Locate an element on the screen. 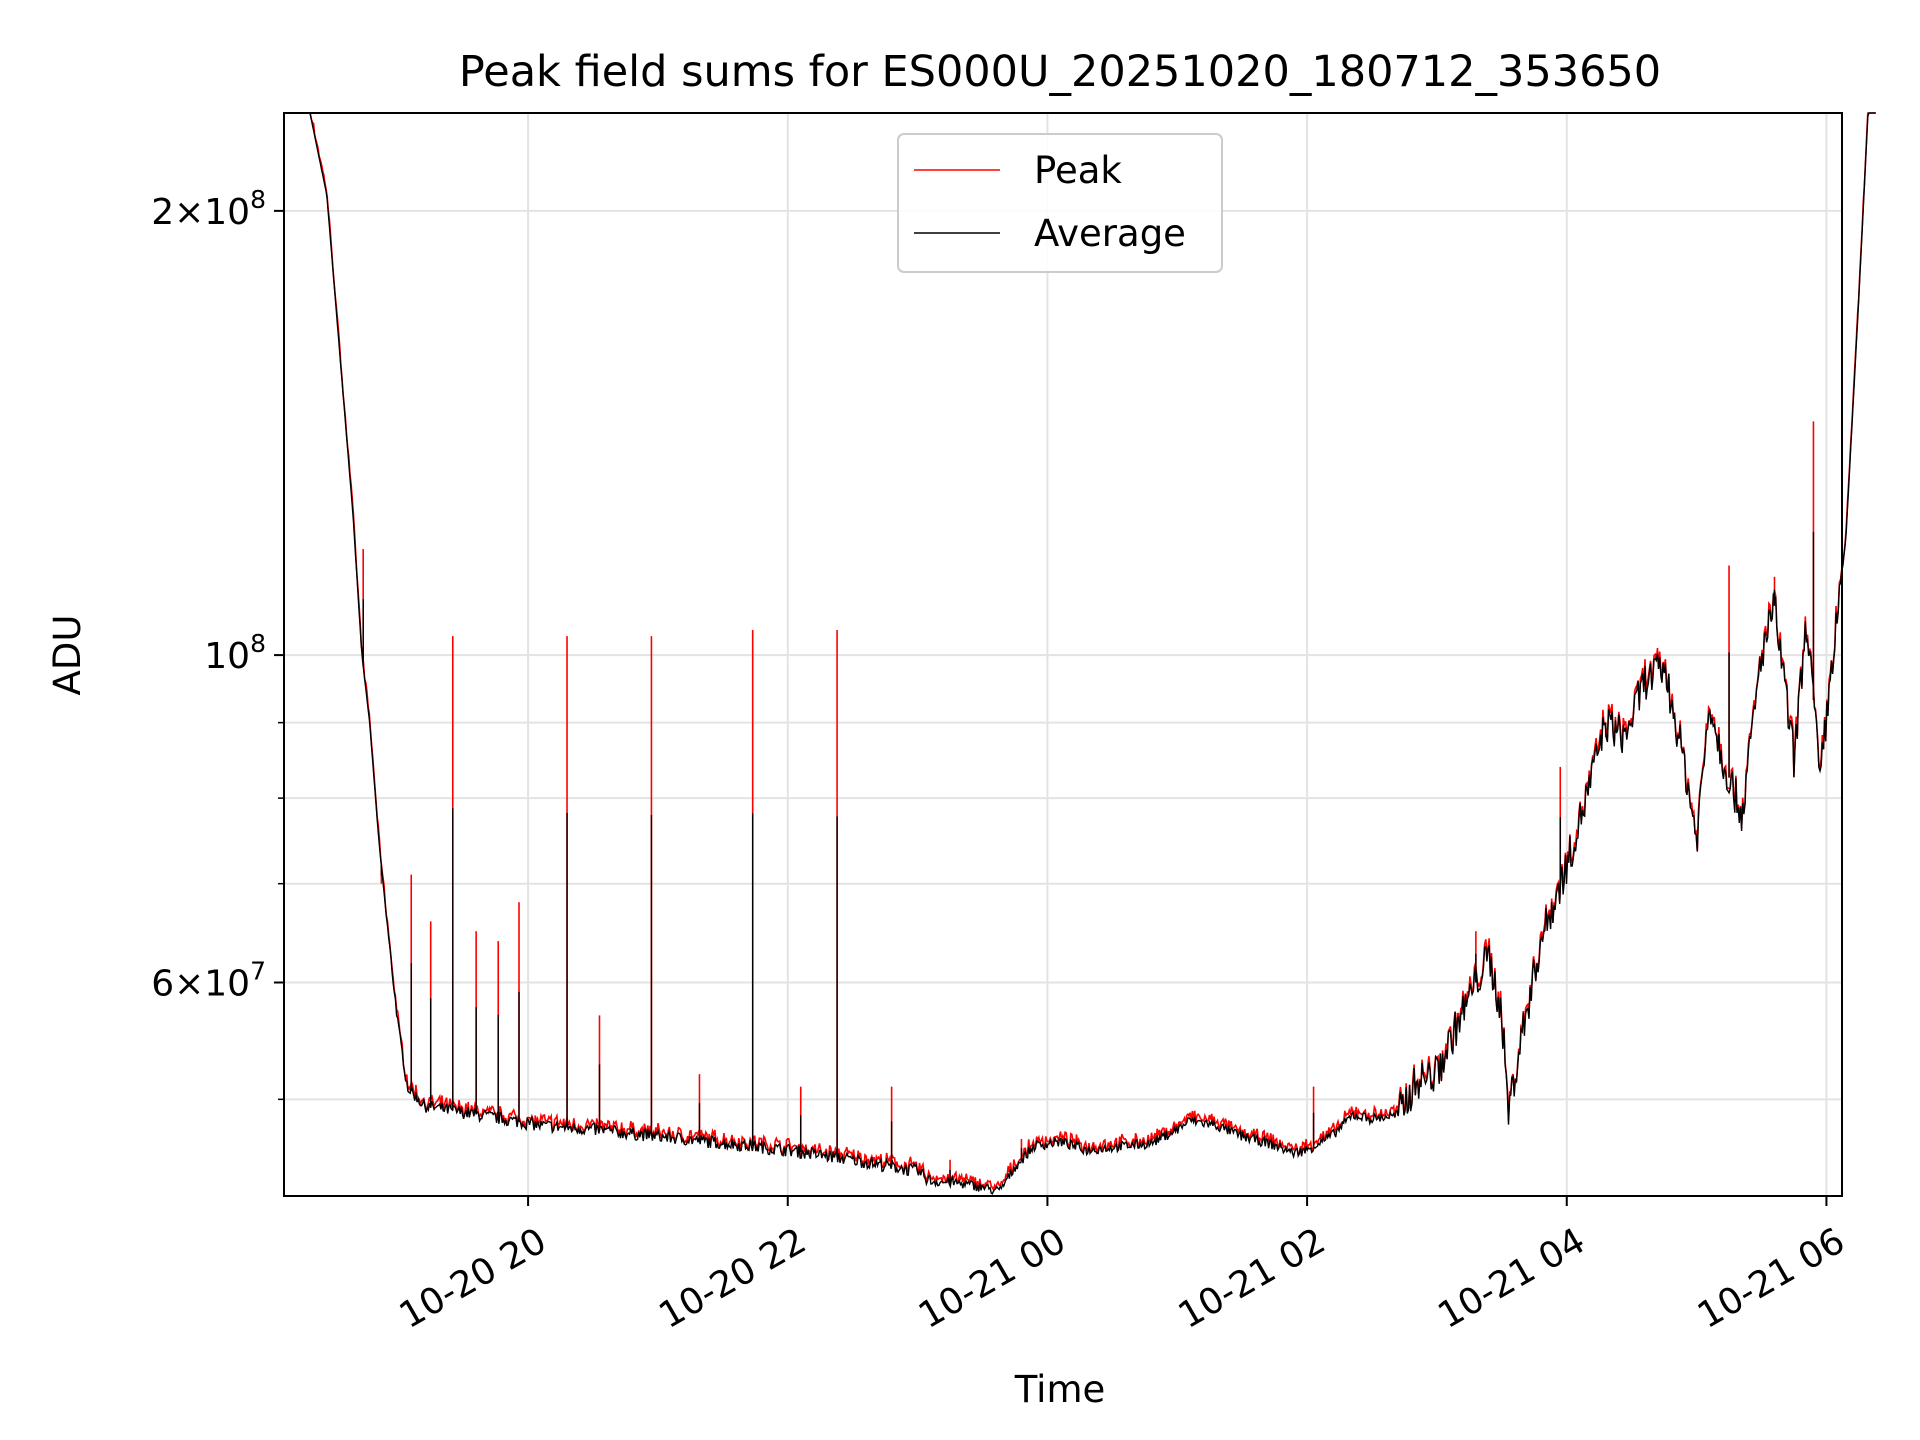 The height and width of the screenshot is (1440, 1920). y-axis-label: ADU is located at coordinates (67, 655).